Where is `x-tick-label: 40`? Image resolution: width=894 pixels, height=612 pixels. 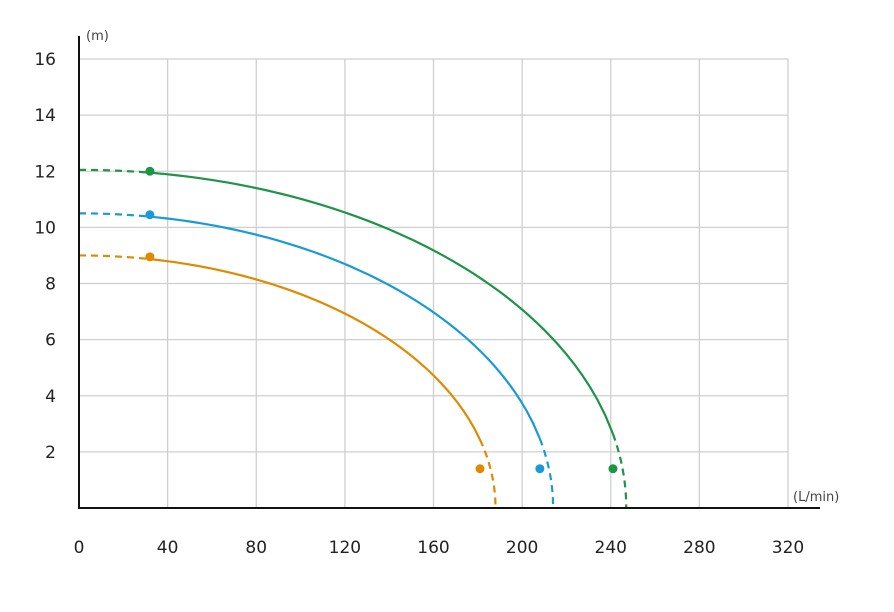 x-tick-label: 40 is located at coordinates (168, 548).